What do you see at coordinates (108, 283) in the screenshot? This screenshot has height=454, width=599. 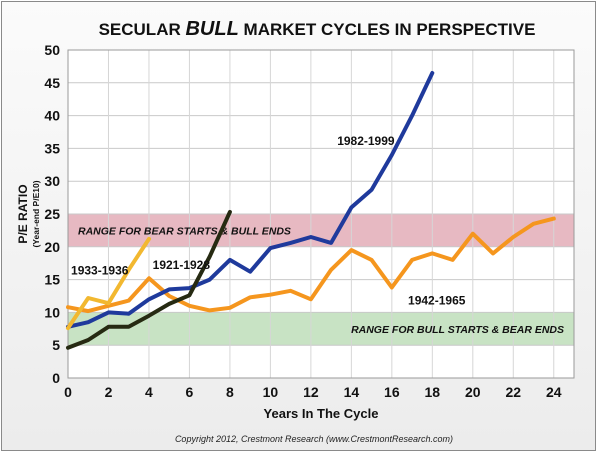 I see `series-line-1933-1936` at bounding box center [108, 283].